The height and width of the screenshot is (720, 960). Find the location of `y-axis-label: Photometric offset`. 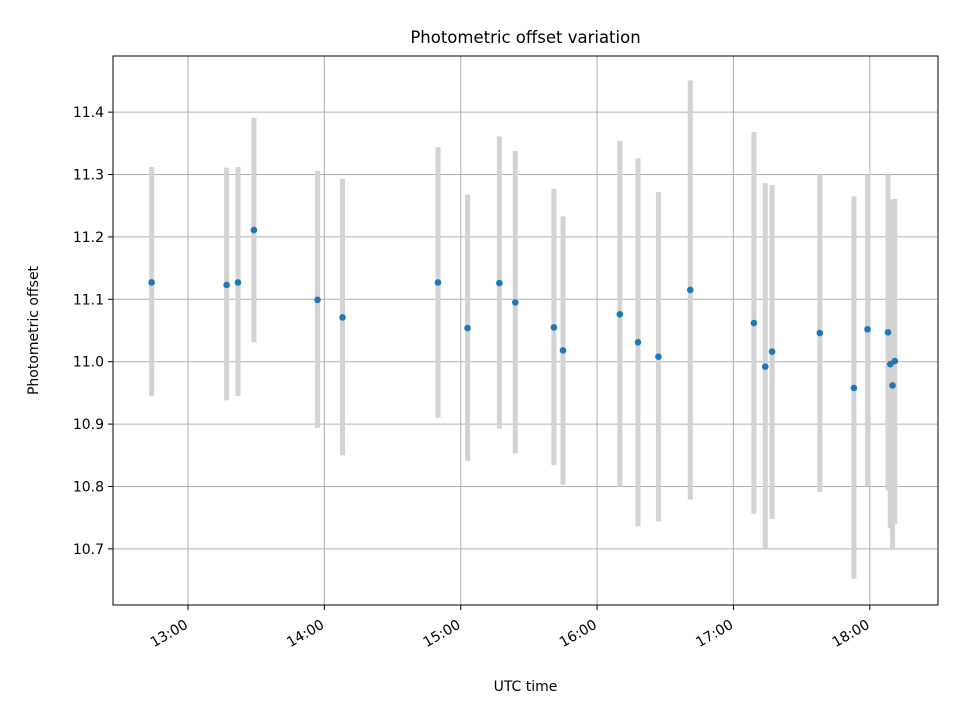

y-axis-label: Photometric offset is located at coordinates (34, 330).